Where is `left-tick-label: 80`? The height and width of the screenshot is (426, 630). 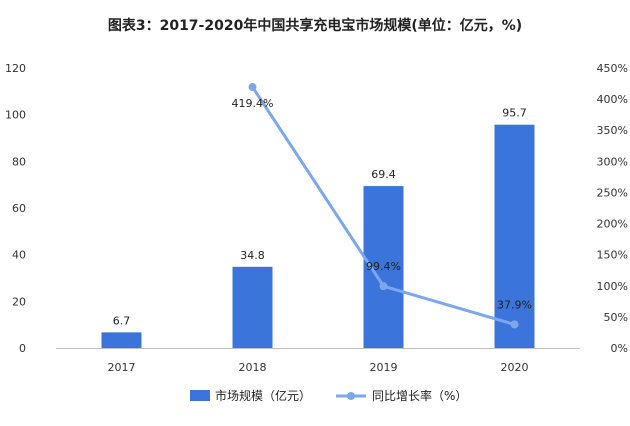 left-tick-label: 80 is located at coordinates (19, 161).